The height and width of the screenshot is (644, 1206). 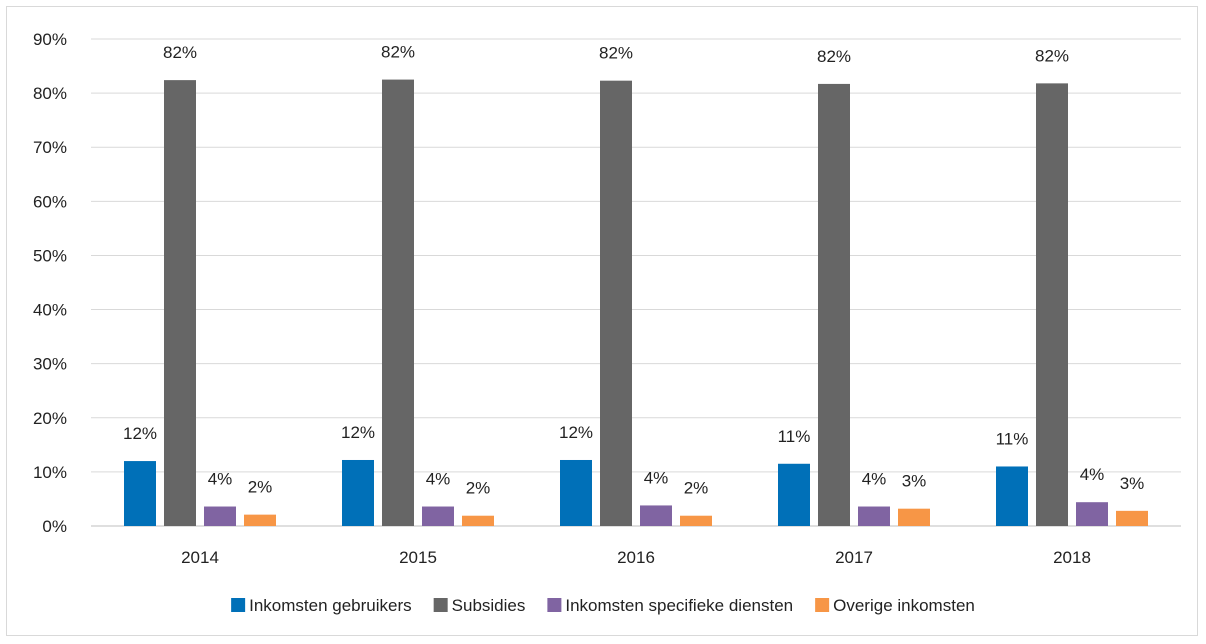 What do you see at coordinates (200, 557) in the screenshot?
I see `x-tick-label: 2014` at bounding box center [200, 557].